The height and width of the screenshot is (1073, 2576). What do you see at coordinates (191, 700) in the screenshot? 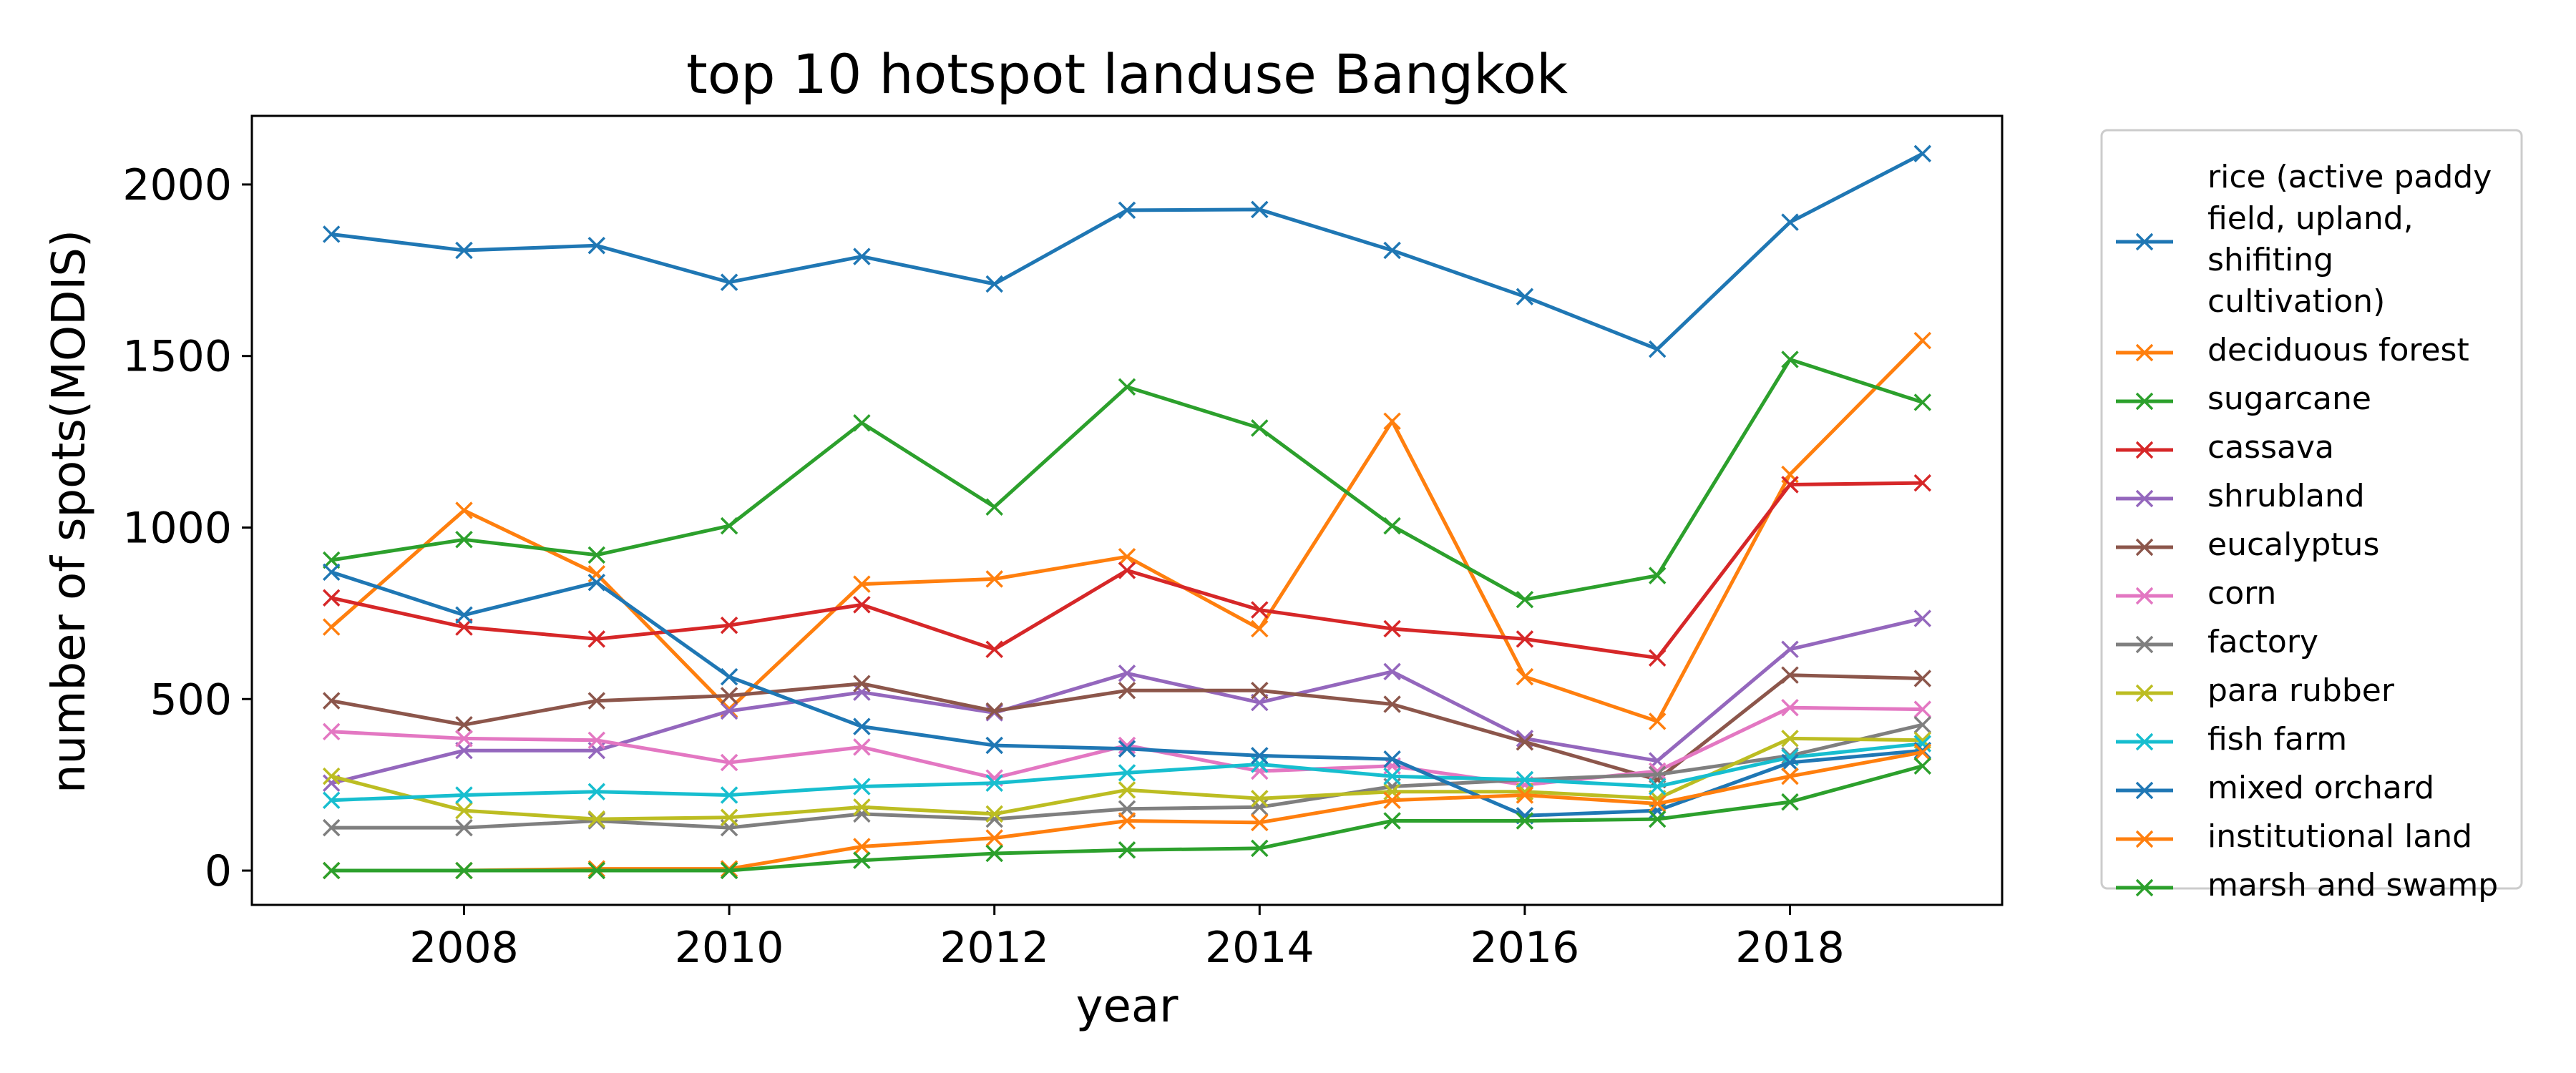
I see `y-tick-label: 500` at bounding box center [191, 700].